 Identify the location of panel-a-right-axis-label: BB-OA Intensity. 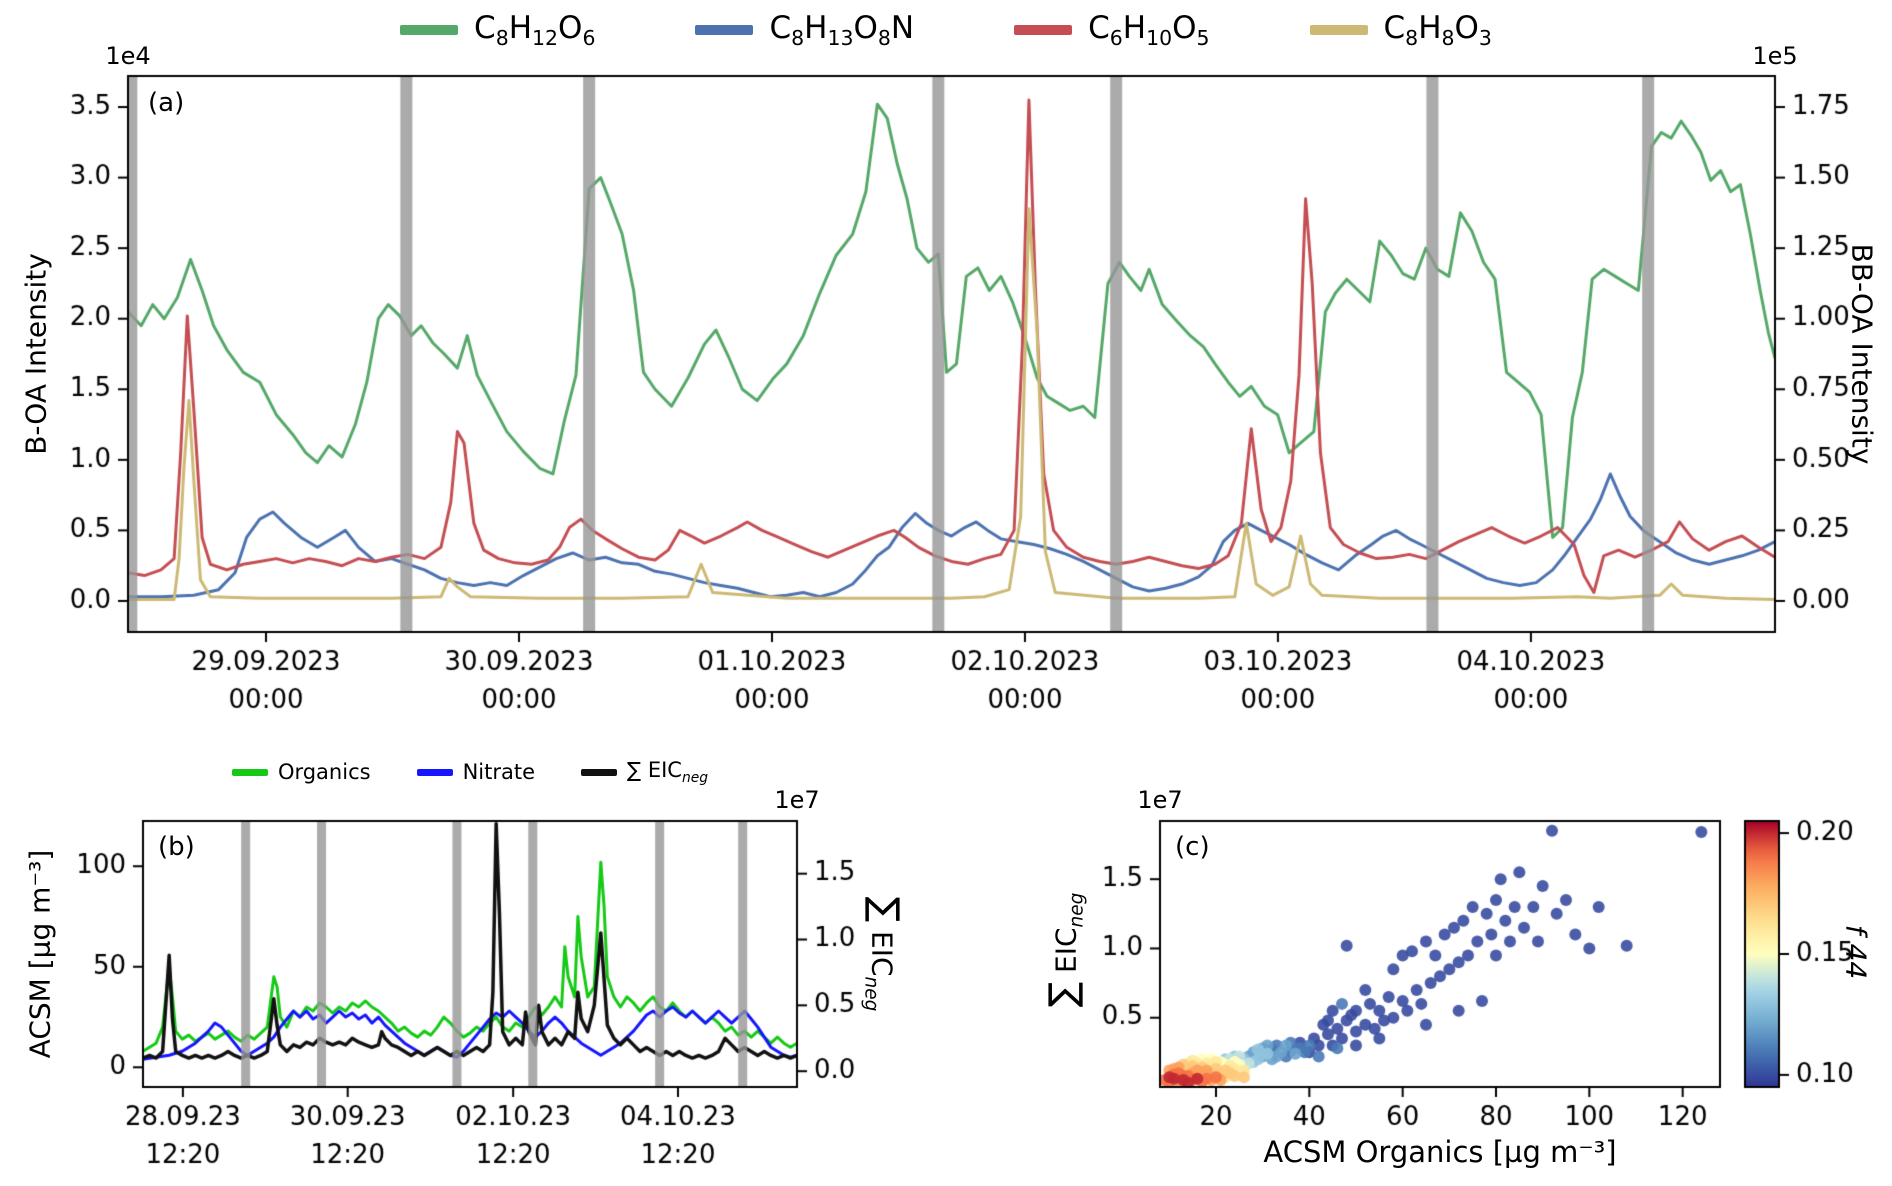
(1862, 354).